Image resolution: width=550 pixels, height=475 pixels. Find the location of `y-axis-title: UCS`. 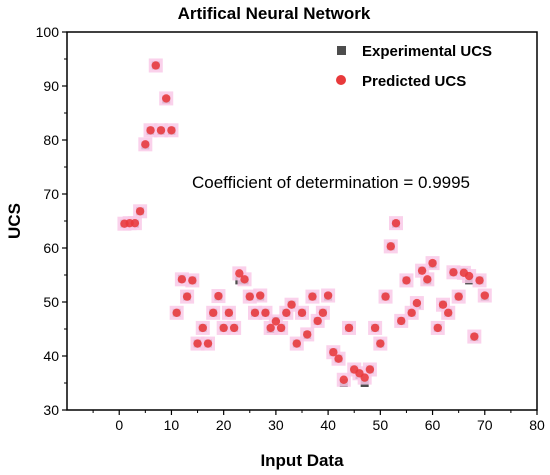

y-axis-title: UCS is located at coordinates (14, 221).